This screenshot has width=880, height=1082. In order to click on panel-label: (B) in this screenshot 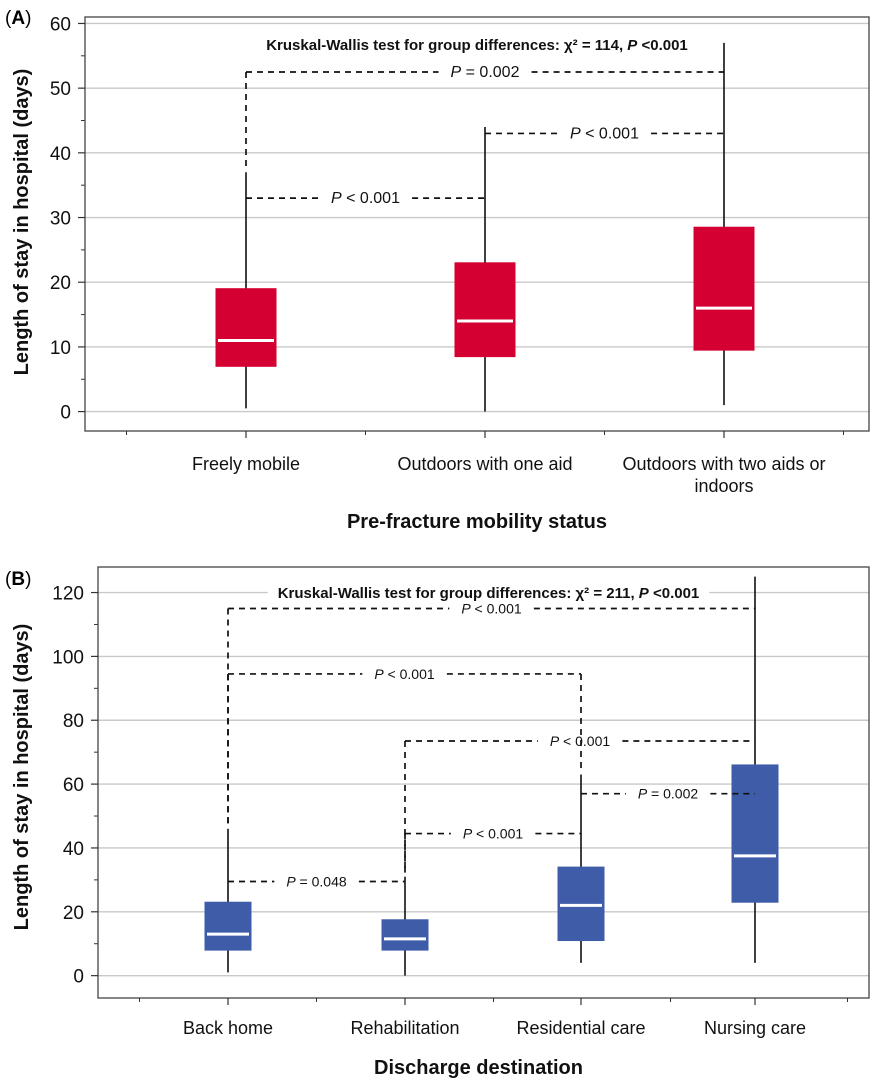, I will do `click(18, 579)`.